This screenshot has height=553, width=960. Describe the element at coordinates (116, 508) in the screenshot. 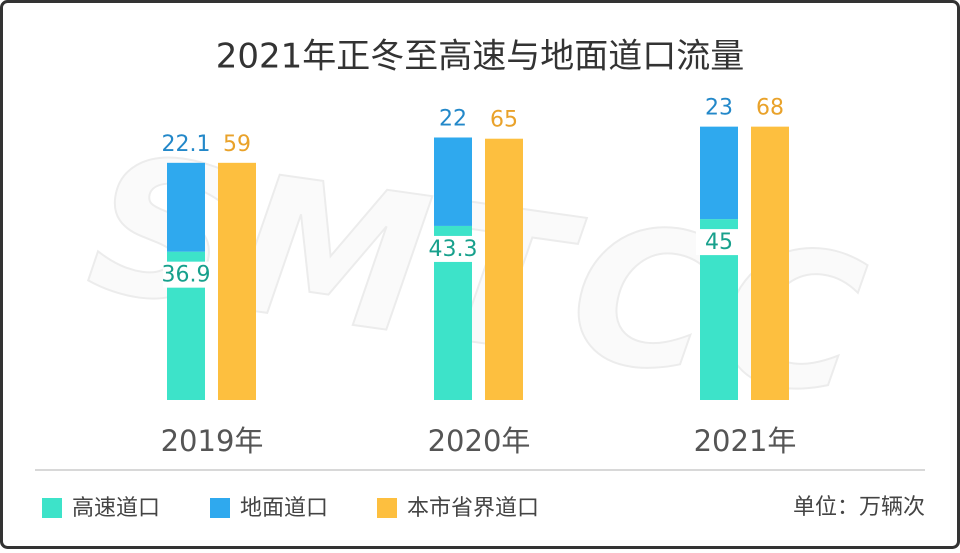

I see `legend-label: 高速道口` at that location.